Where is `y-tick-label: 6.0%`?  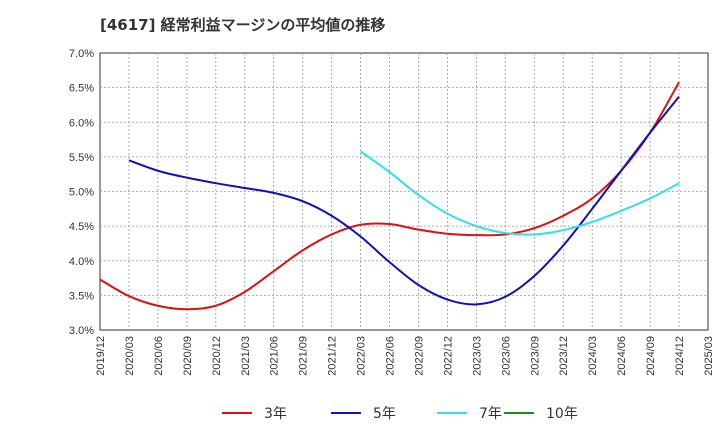 y-tick-label: 6.0% is located at coordinates (81, 123).